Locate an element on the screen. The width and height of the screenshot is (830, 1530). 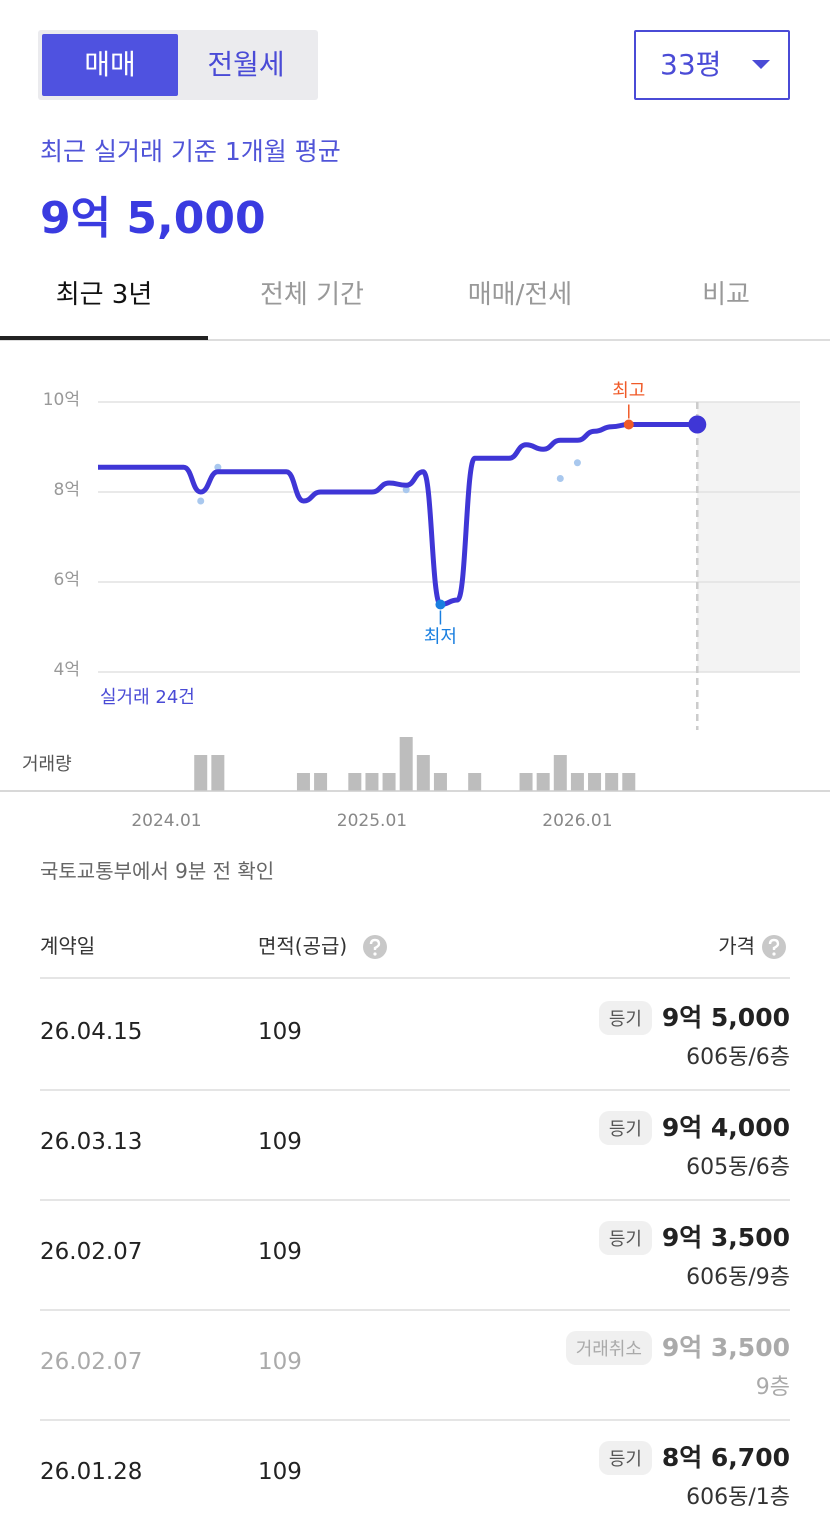
column-header: 계약일 is located at coordinates (68, 946).